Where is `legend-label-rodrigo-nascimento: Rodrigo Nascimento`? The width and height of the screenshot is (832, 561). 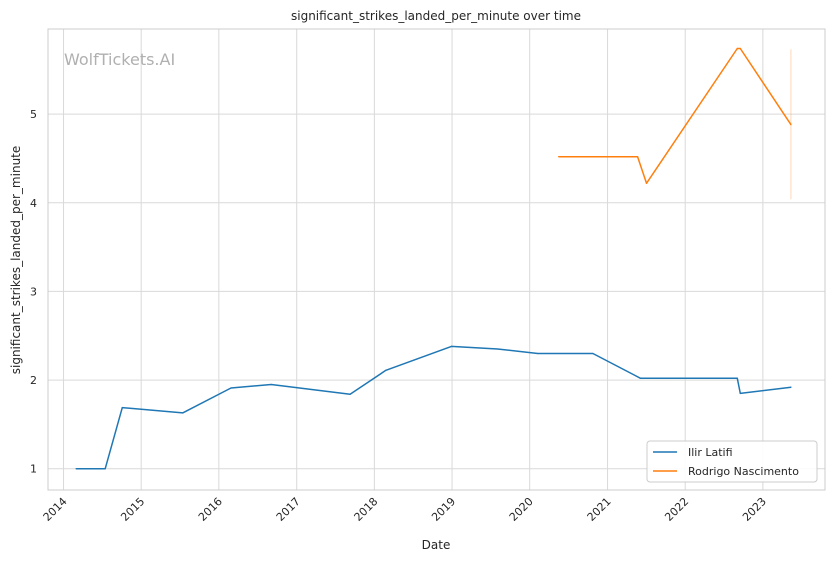 legend-label-rodrigo-nascimento: Rodrigo Nascimento is located at coordinates (743, 471).